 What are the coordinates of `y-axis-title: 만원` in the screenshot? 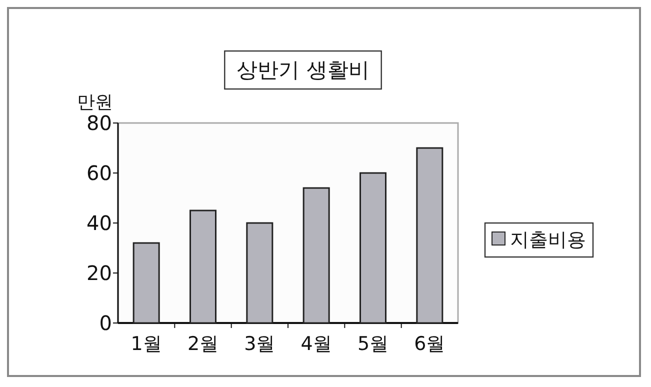 It's located at (95, 102).